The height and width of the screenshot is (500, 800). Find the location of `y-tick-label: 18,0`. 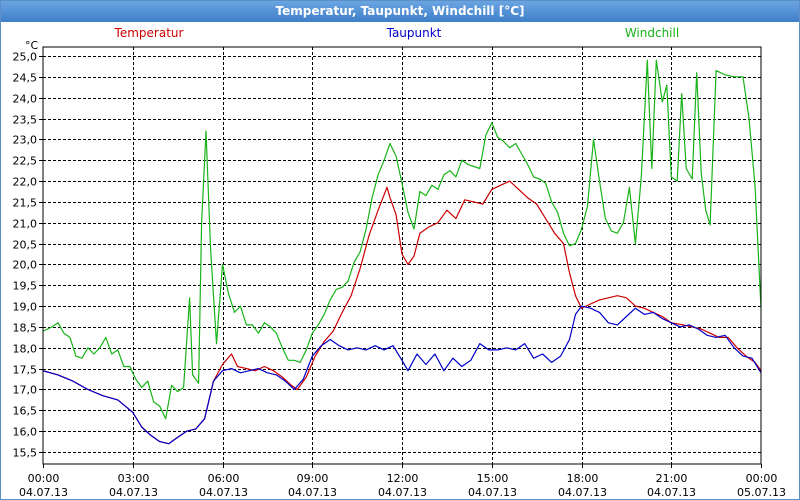

y-tick-label: 18,0 is located at coordinates (25, 349).